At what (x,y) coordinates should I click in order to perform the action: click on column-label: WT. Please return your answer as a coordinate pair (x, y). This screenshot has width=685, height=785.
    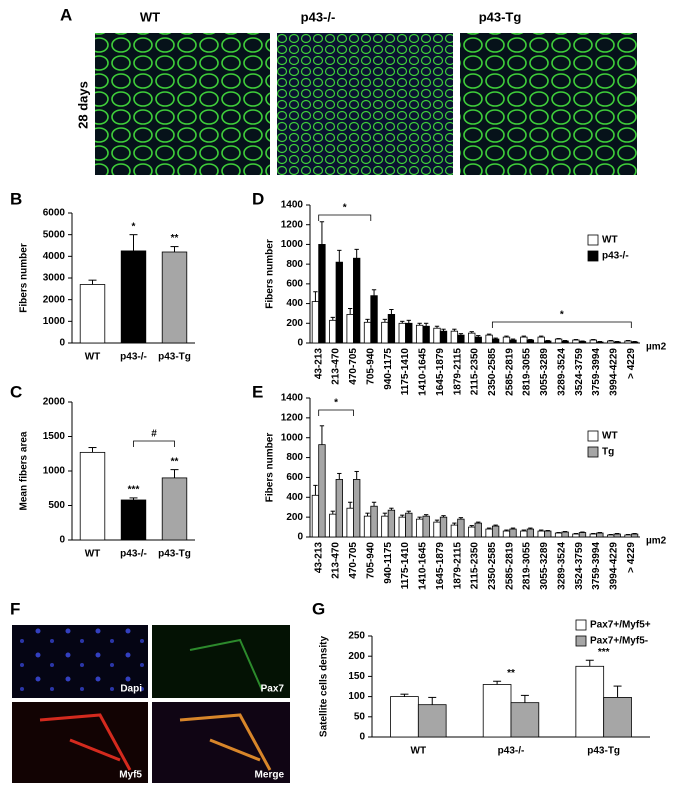
    Looking at the image, I should click on (150, 16).